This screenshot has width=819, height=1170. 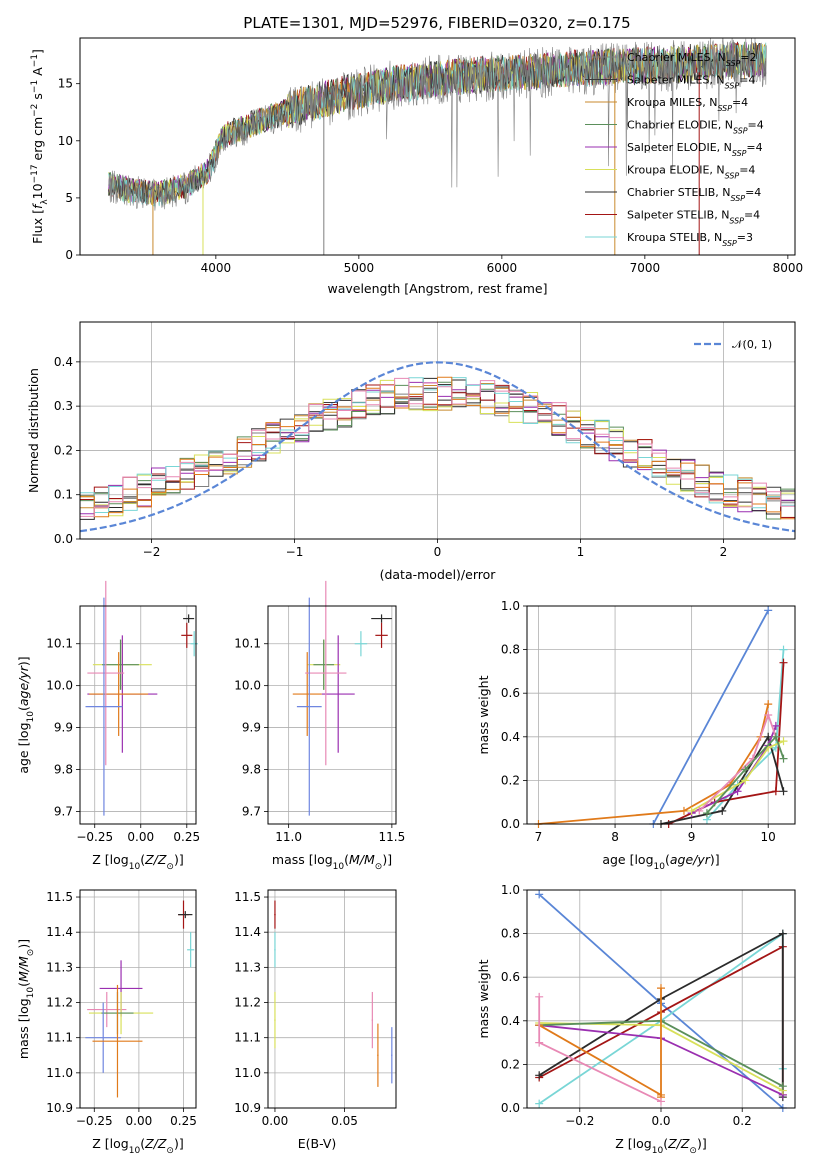 What do you see at coordinates (65, 84) in the screenshot?
I see `y-tick-label: 15` at bounding box center [65, 84].